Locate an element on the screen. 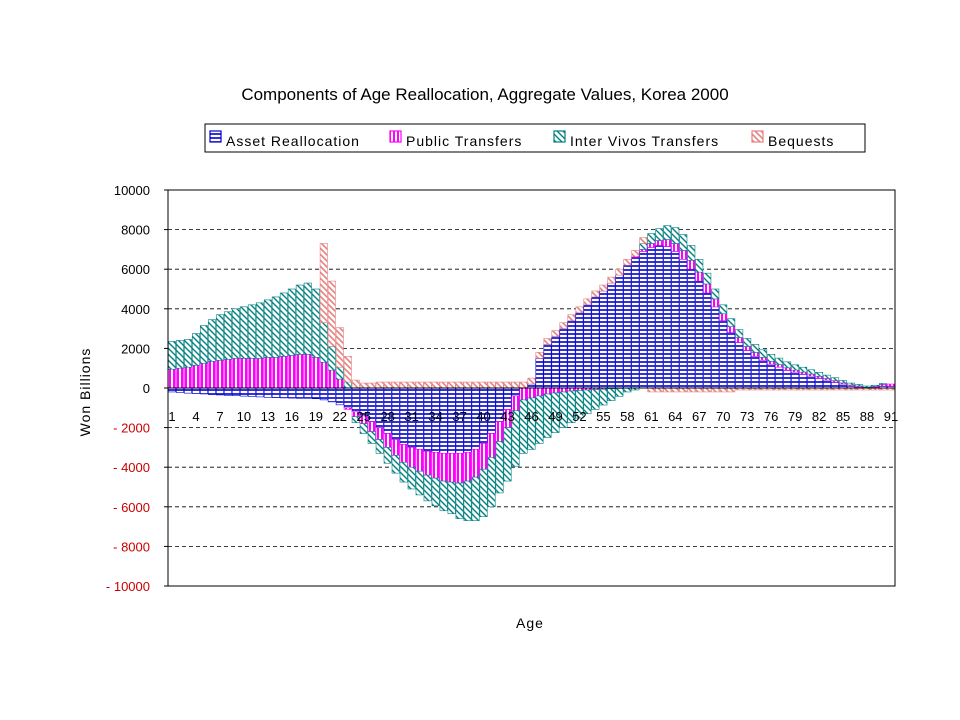 The width and height of the screenshot is (960, 720). x-tick-label: 16 is located at coordinates (292, 416).